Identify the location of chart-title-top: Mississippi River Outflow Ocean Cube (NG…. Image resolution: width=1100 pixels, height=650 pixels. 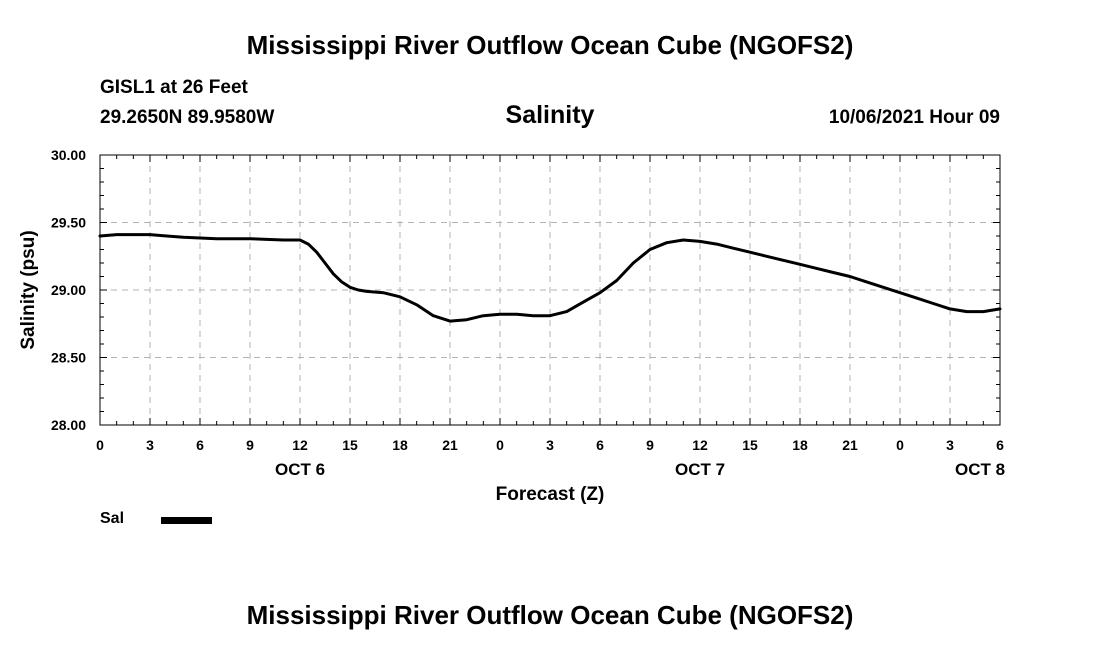
(550, 45).